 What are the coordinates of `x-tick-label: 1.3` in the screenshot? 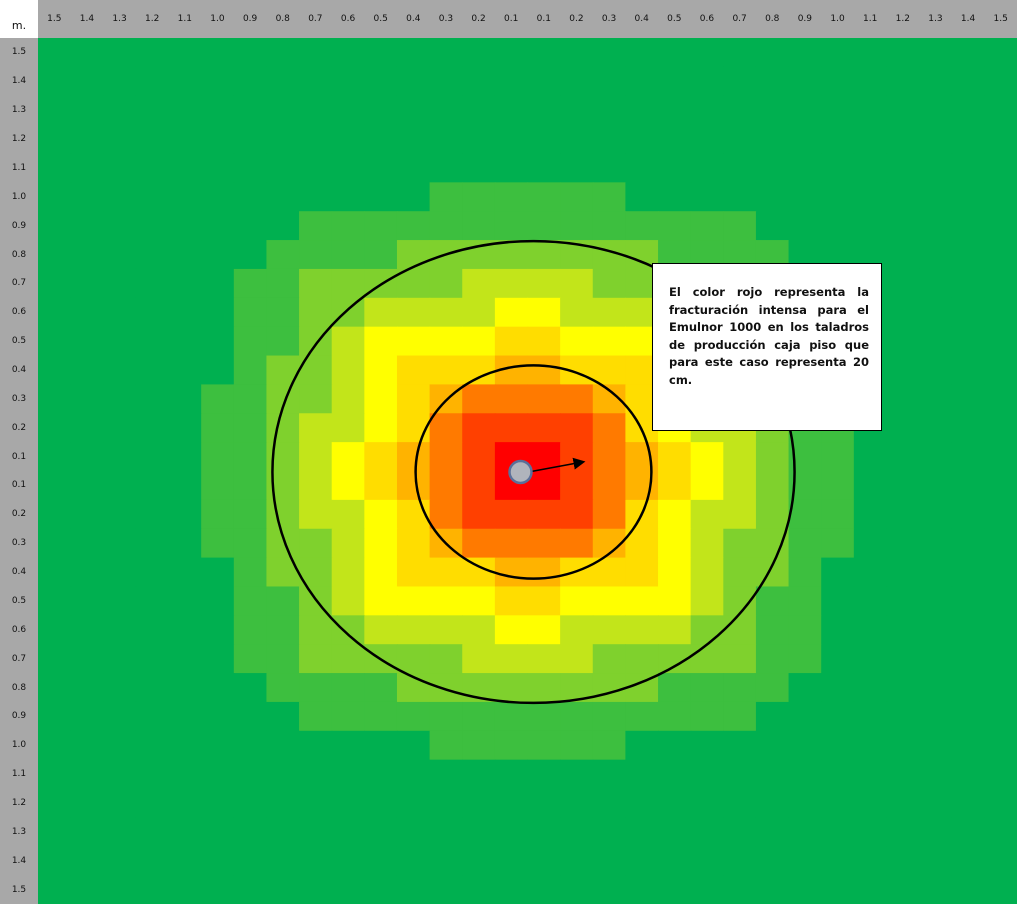 It's located at (935, 19).